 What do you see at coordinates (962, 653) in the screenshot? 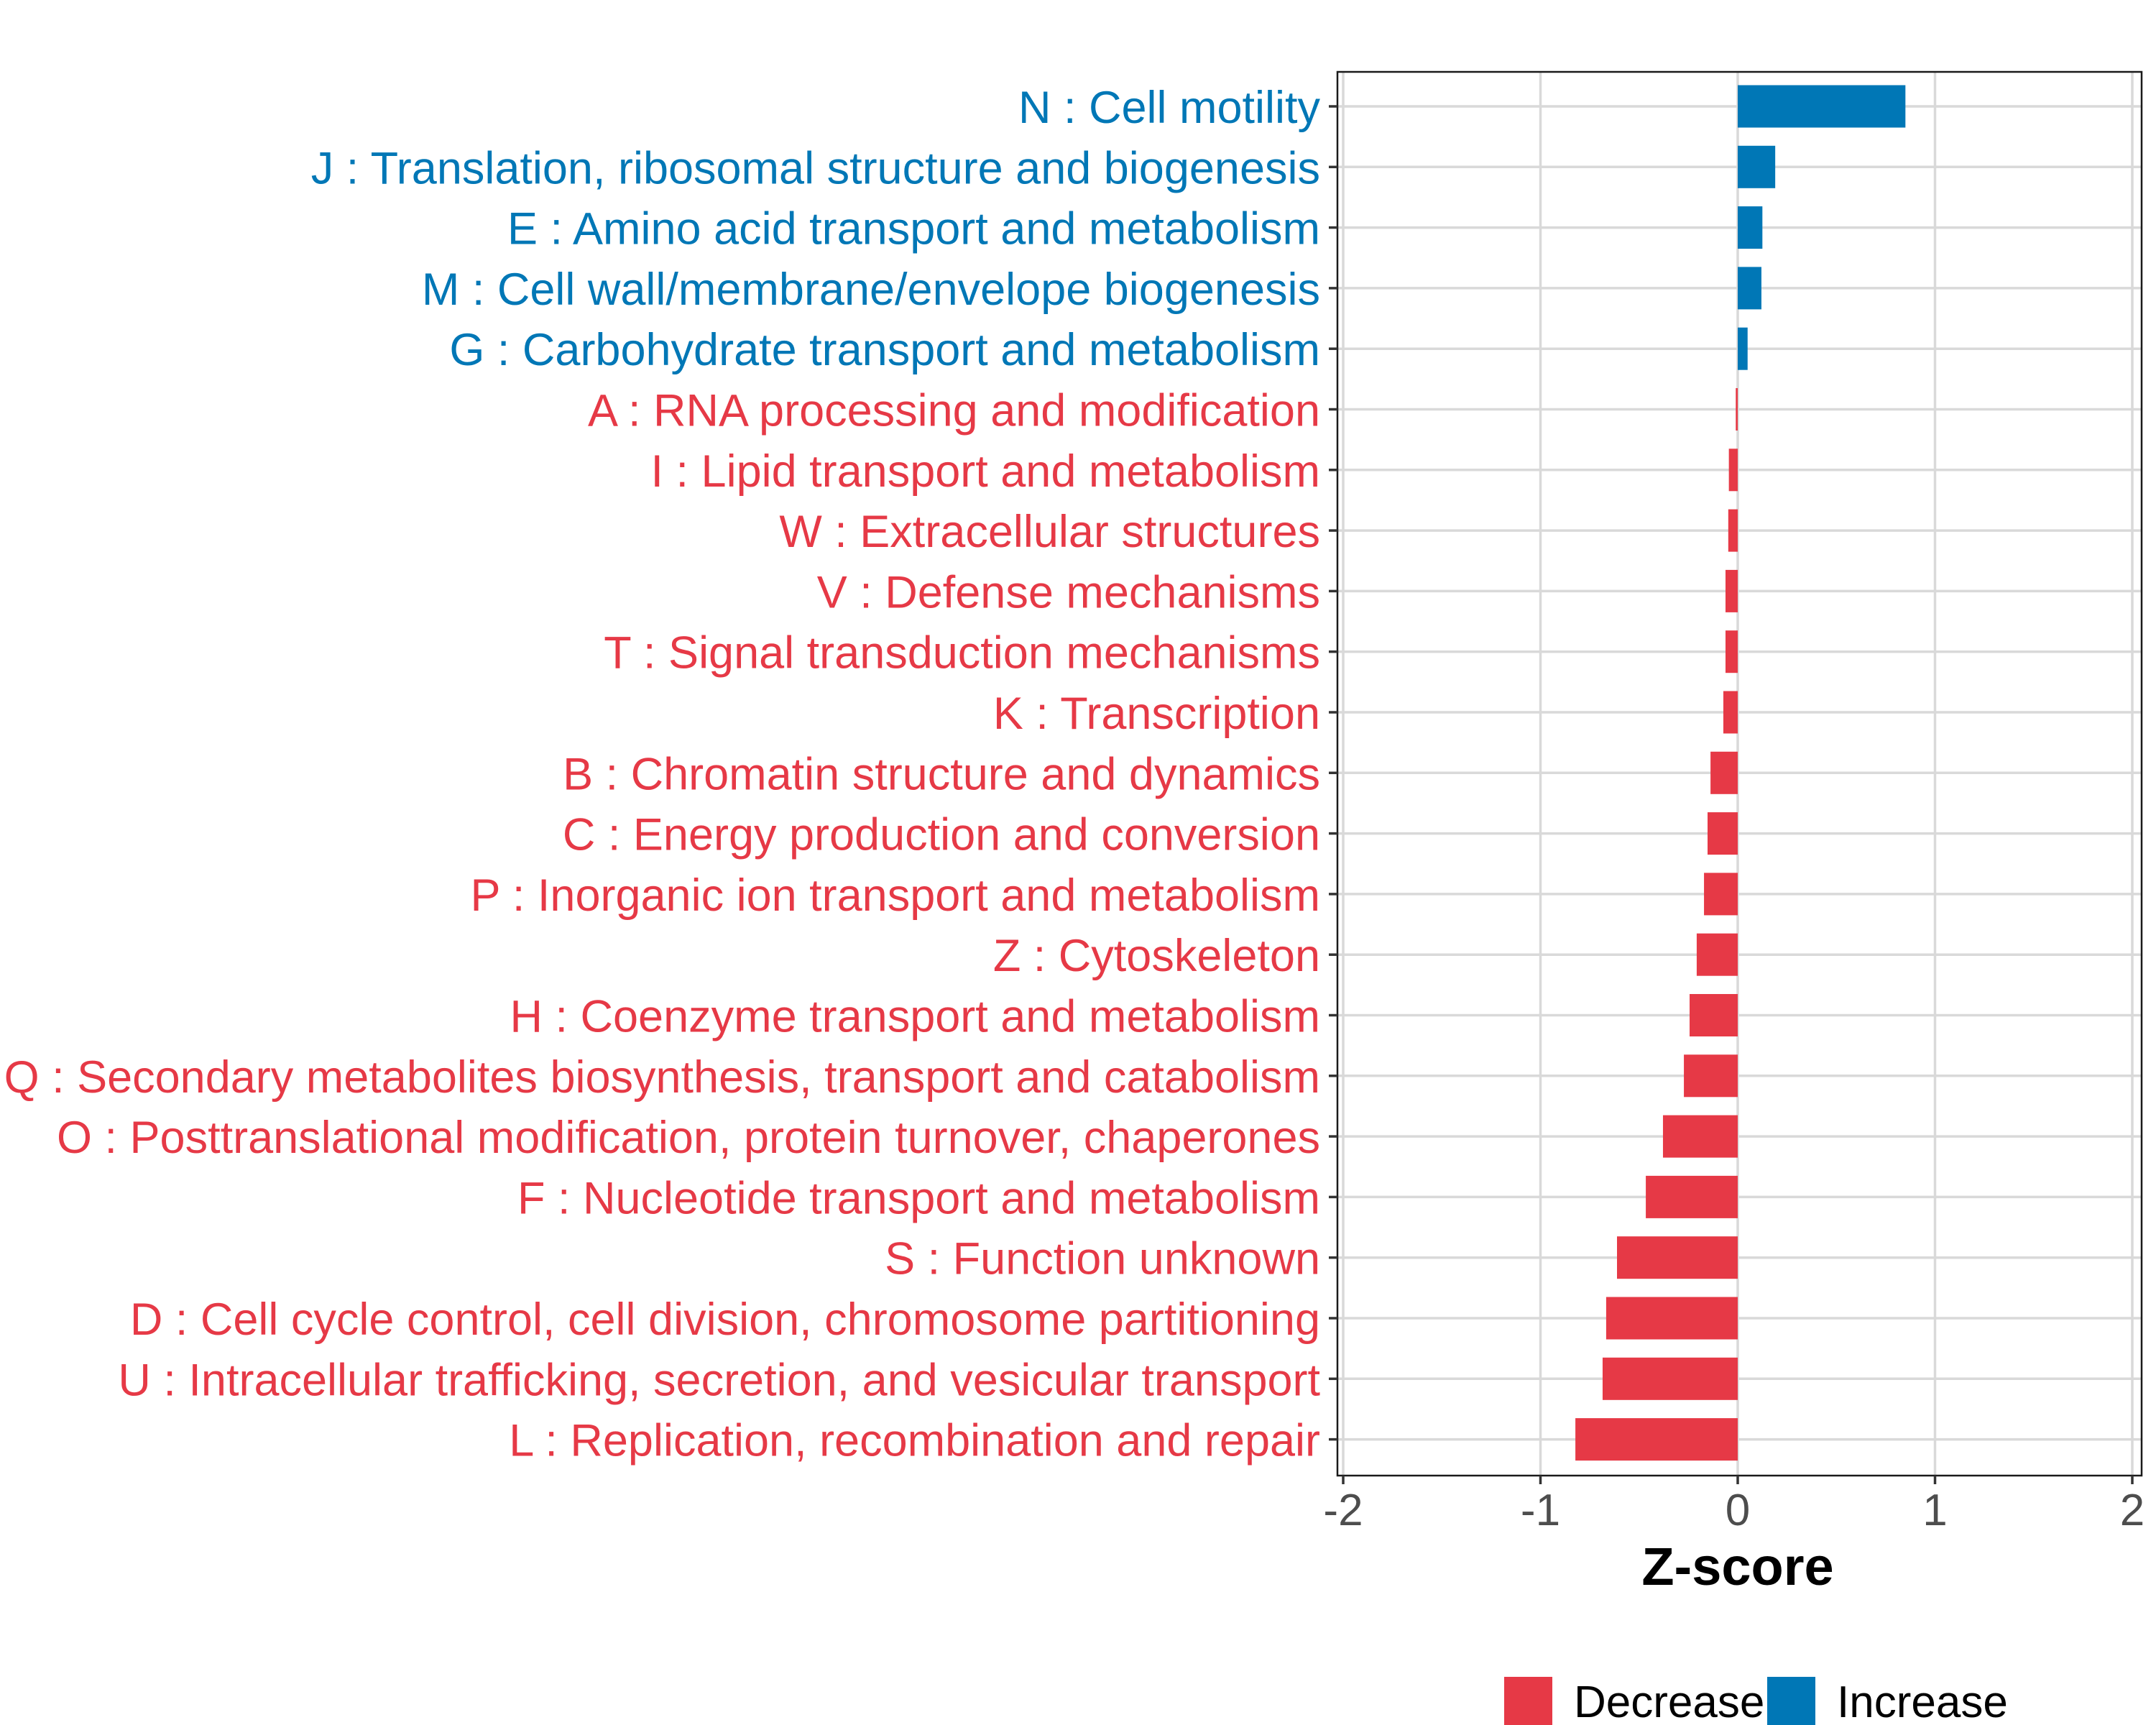
I see `category-label-t: T : Signal transduction mechanisms` at bounding box center [962, 653].